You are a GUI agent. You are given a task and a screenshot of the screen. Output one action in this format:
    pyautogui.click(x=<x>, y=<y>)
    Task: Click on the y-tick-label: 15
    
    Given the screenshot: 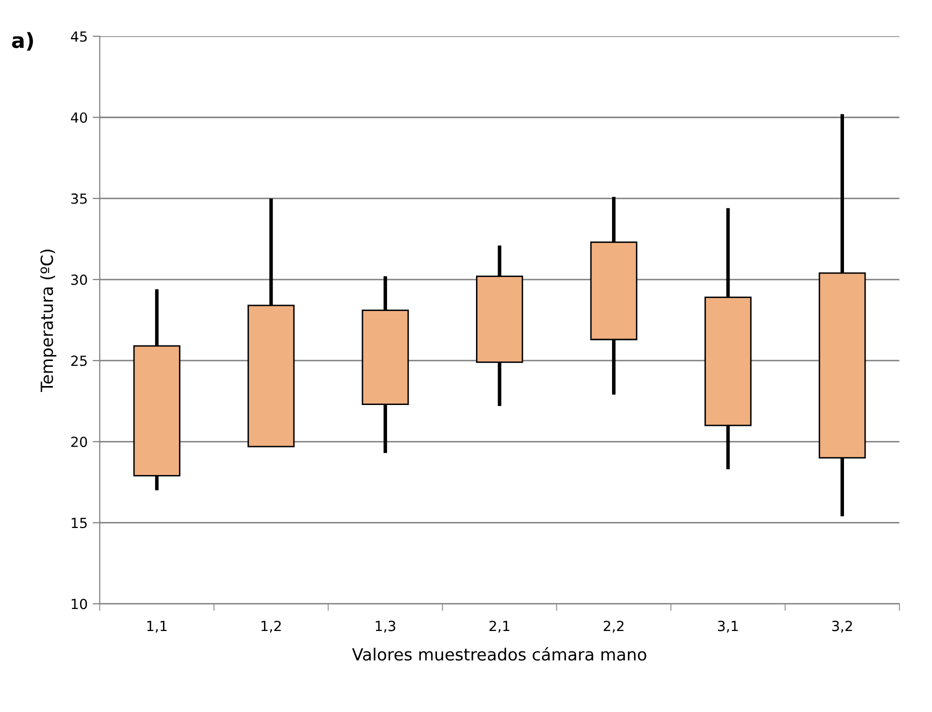 What is the action you would take?
    pyautogui.click(x=79, y=523)
    